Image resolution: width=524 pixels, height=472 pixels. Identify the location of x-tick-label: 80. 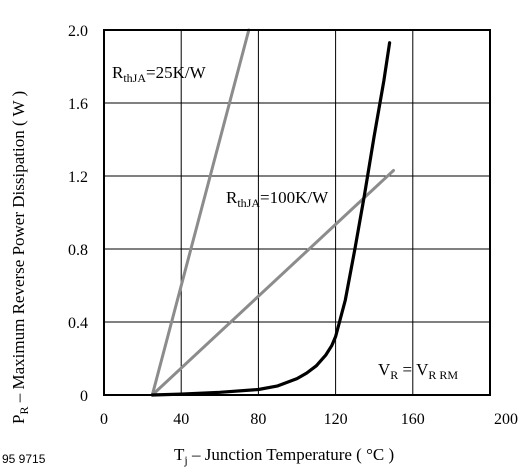
(258, 419).